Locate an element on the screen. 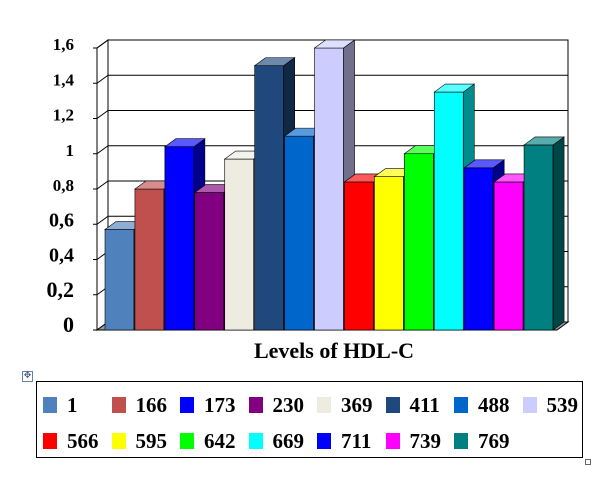  legend-label: 711 is located at coordinates (356, 440).